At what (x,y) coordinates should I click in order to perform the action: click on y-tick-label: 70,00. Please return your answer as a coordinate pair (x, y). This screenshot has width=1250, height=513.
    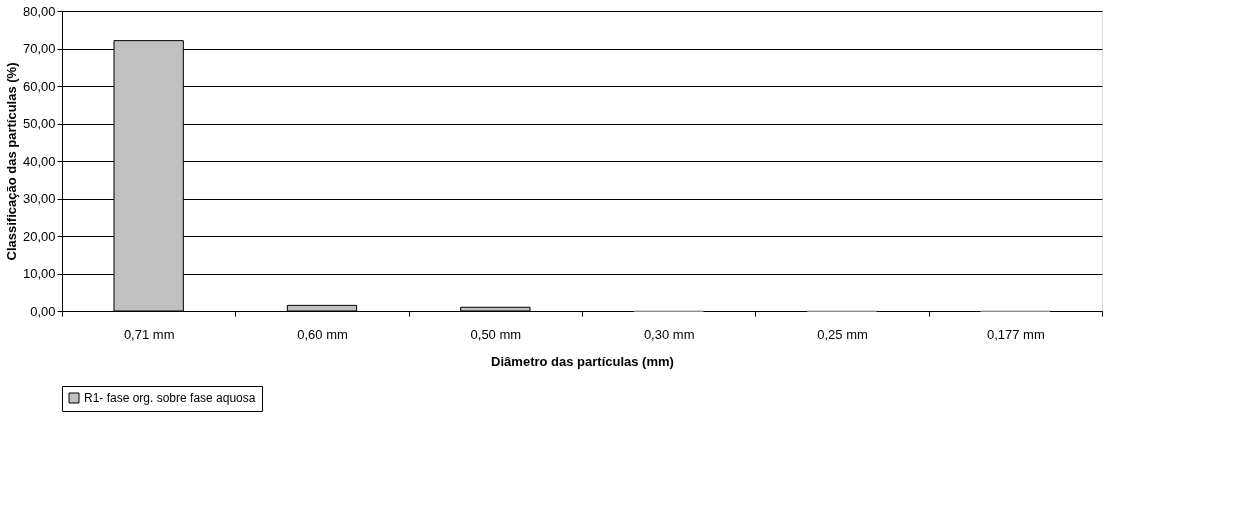
    Looking at the image, I should click on (39, 48).